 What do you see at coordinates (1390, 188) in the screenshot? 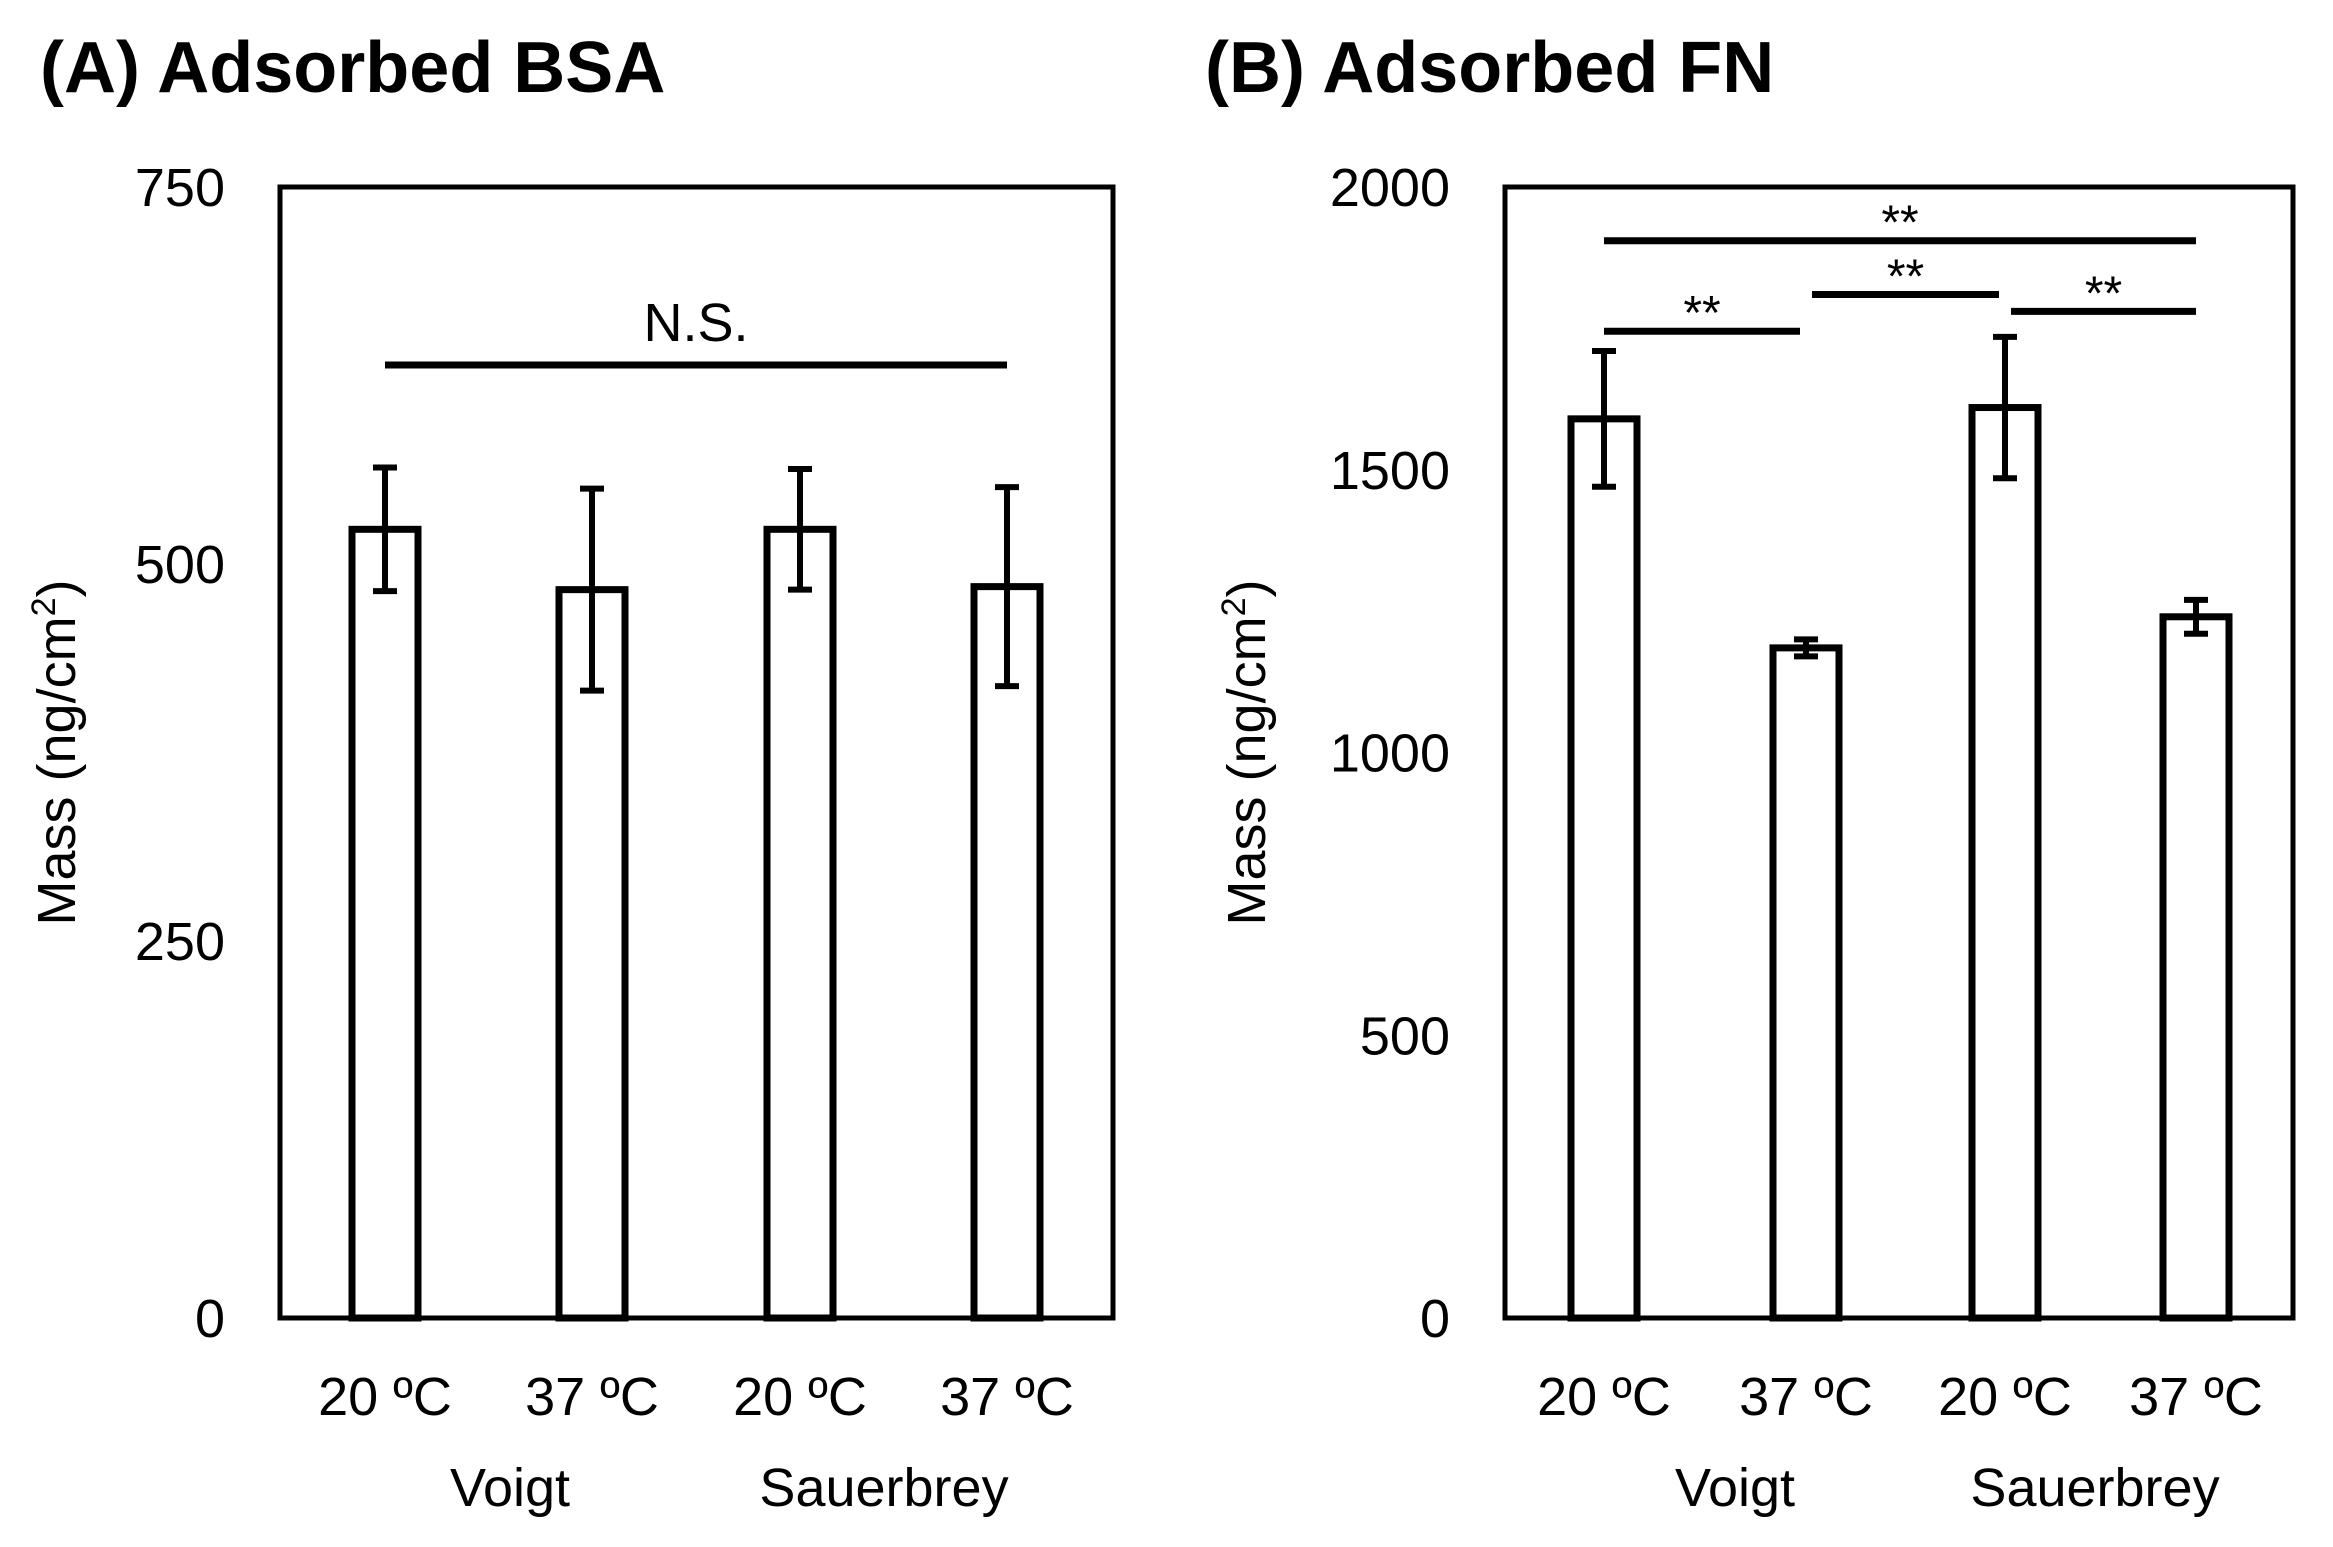
I see `y-tick-label: 2000` at bounding box center [1390, 188].